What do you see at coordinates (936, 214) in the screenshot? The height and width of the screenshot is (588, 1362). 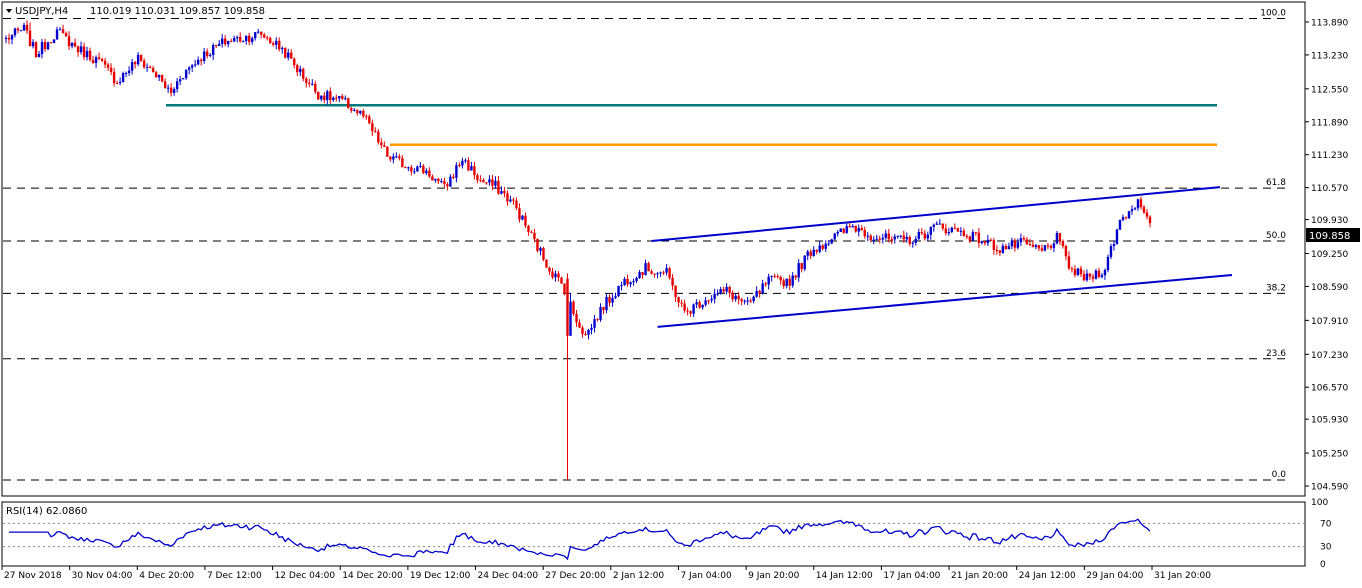 I see `channel-upper-line` at bounding box center [936, 214].